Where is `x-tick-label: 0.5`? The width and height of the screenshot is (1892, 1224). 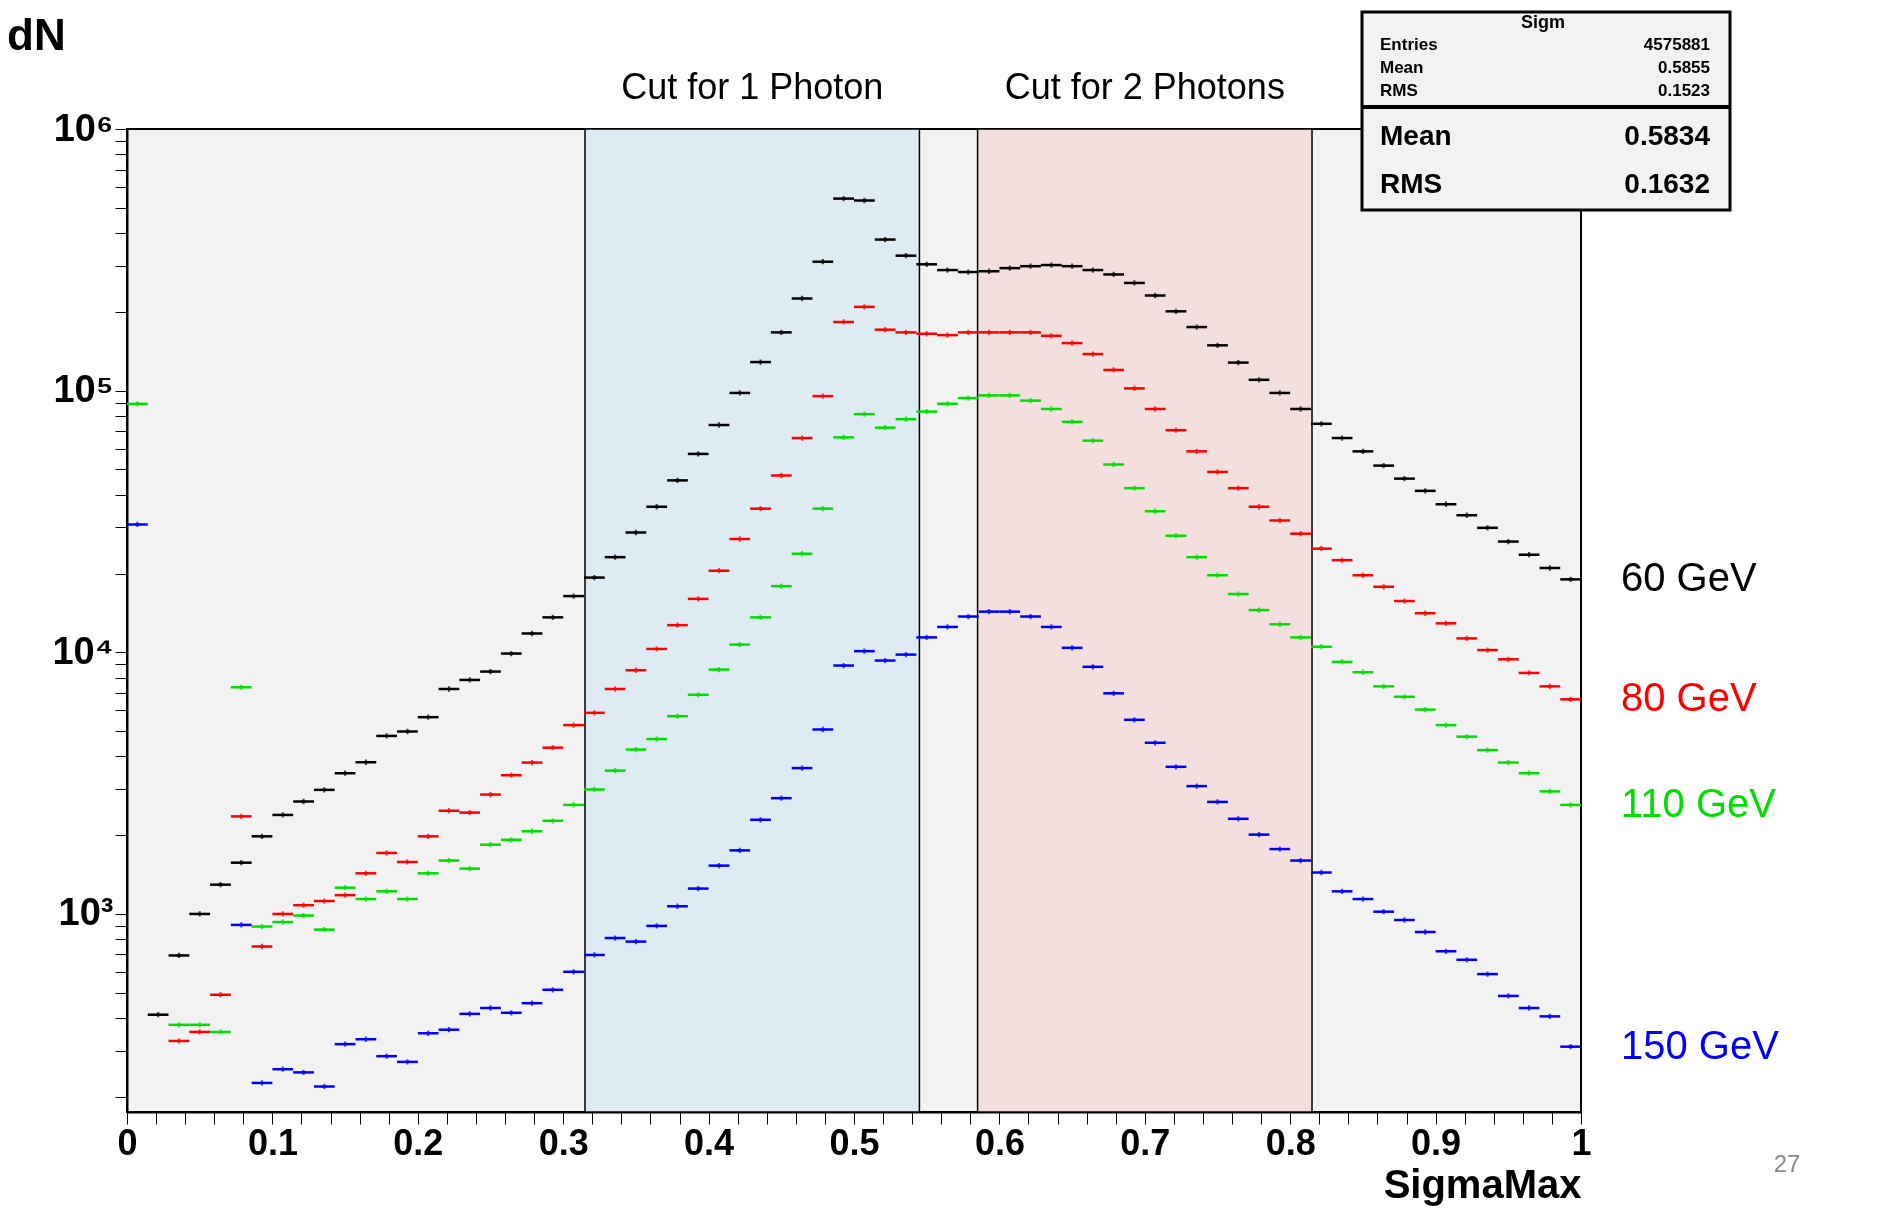 x-tick-label: 0.5 is located at coordinates (854, 1142).